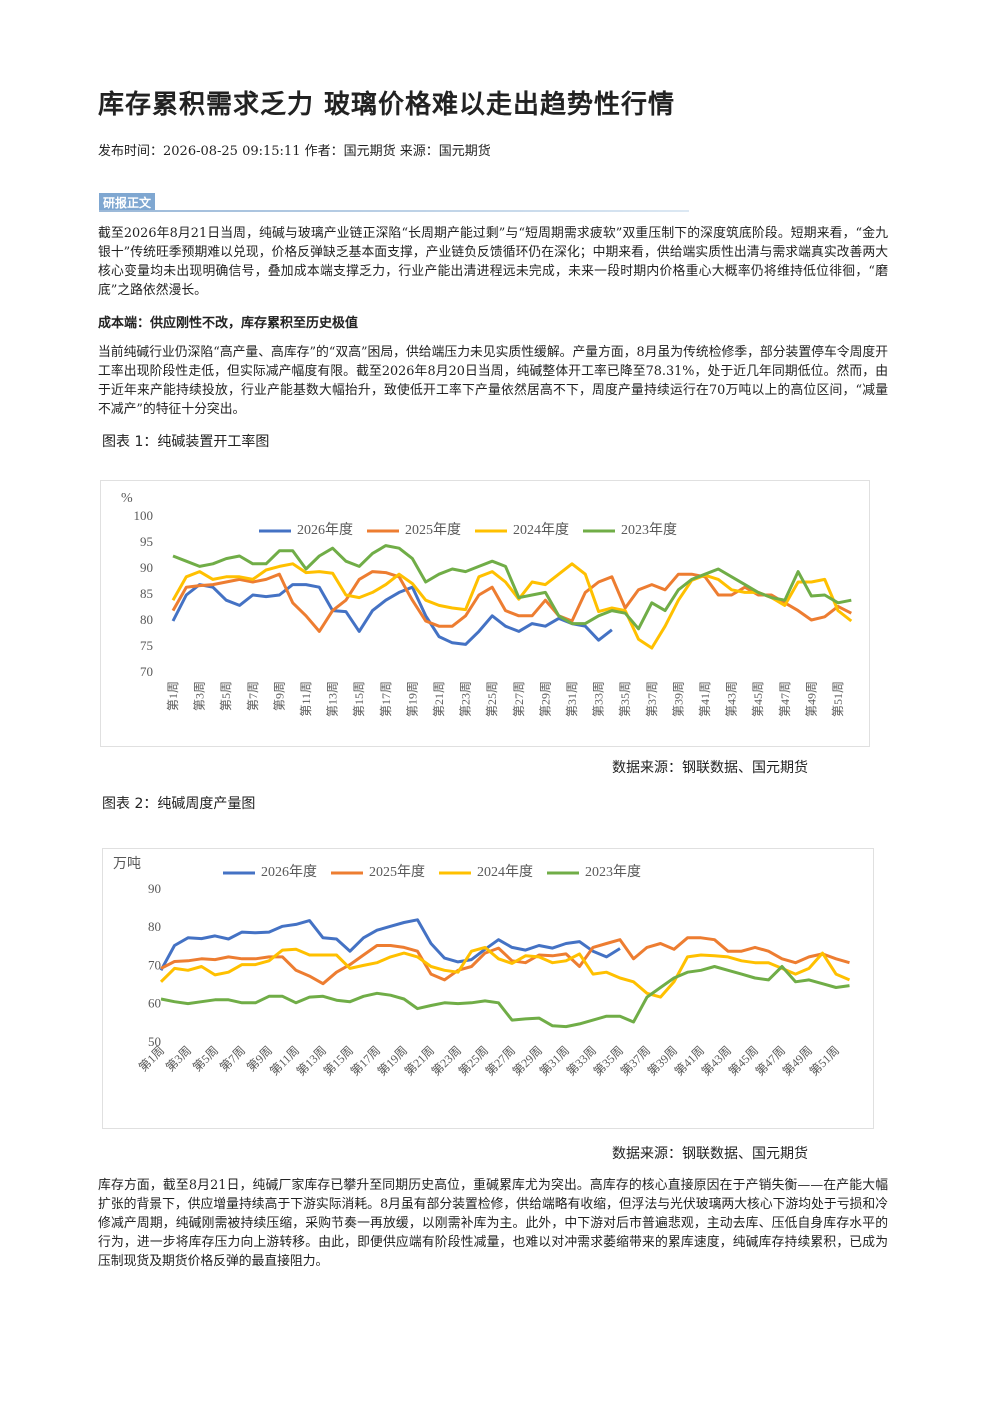 This screenshot has height=1403, width=992. Describe the element at coordinates (154, 1003) in the screenshot. I see `y-tick-label: 60` at that location.